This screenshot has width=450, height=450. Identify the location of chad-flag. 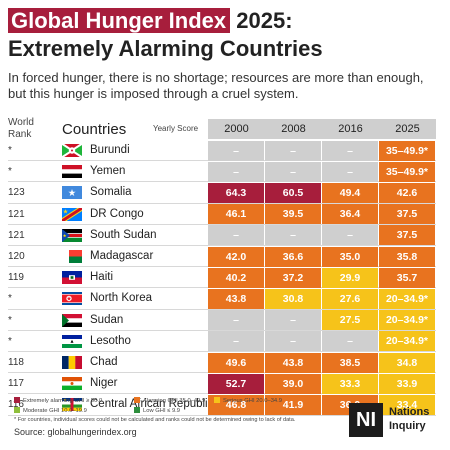
(72, 362).